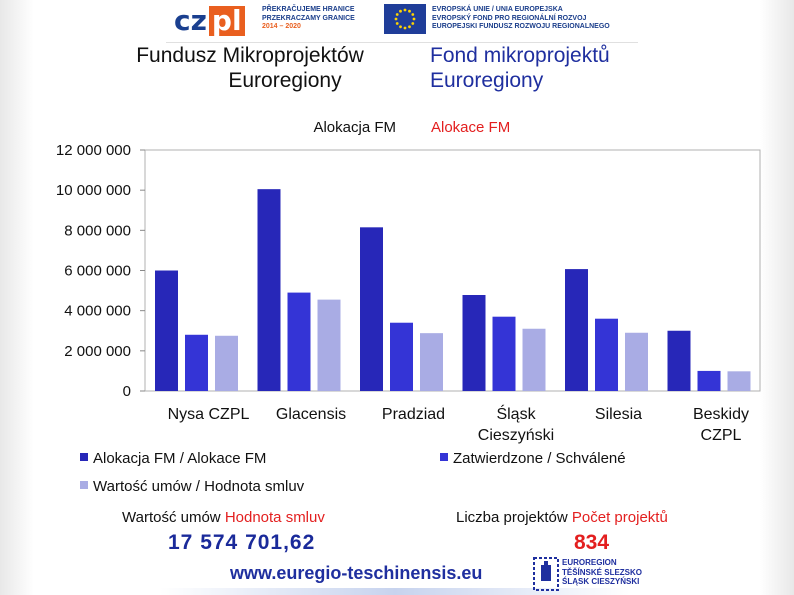 This screenshot has width=794, height=595. What do you see at coordinates (281, 26) in the screenshot?
I see `program-text-line: 2014 – 2020` at bounding box center [281, 26].